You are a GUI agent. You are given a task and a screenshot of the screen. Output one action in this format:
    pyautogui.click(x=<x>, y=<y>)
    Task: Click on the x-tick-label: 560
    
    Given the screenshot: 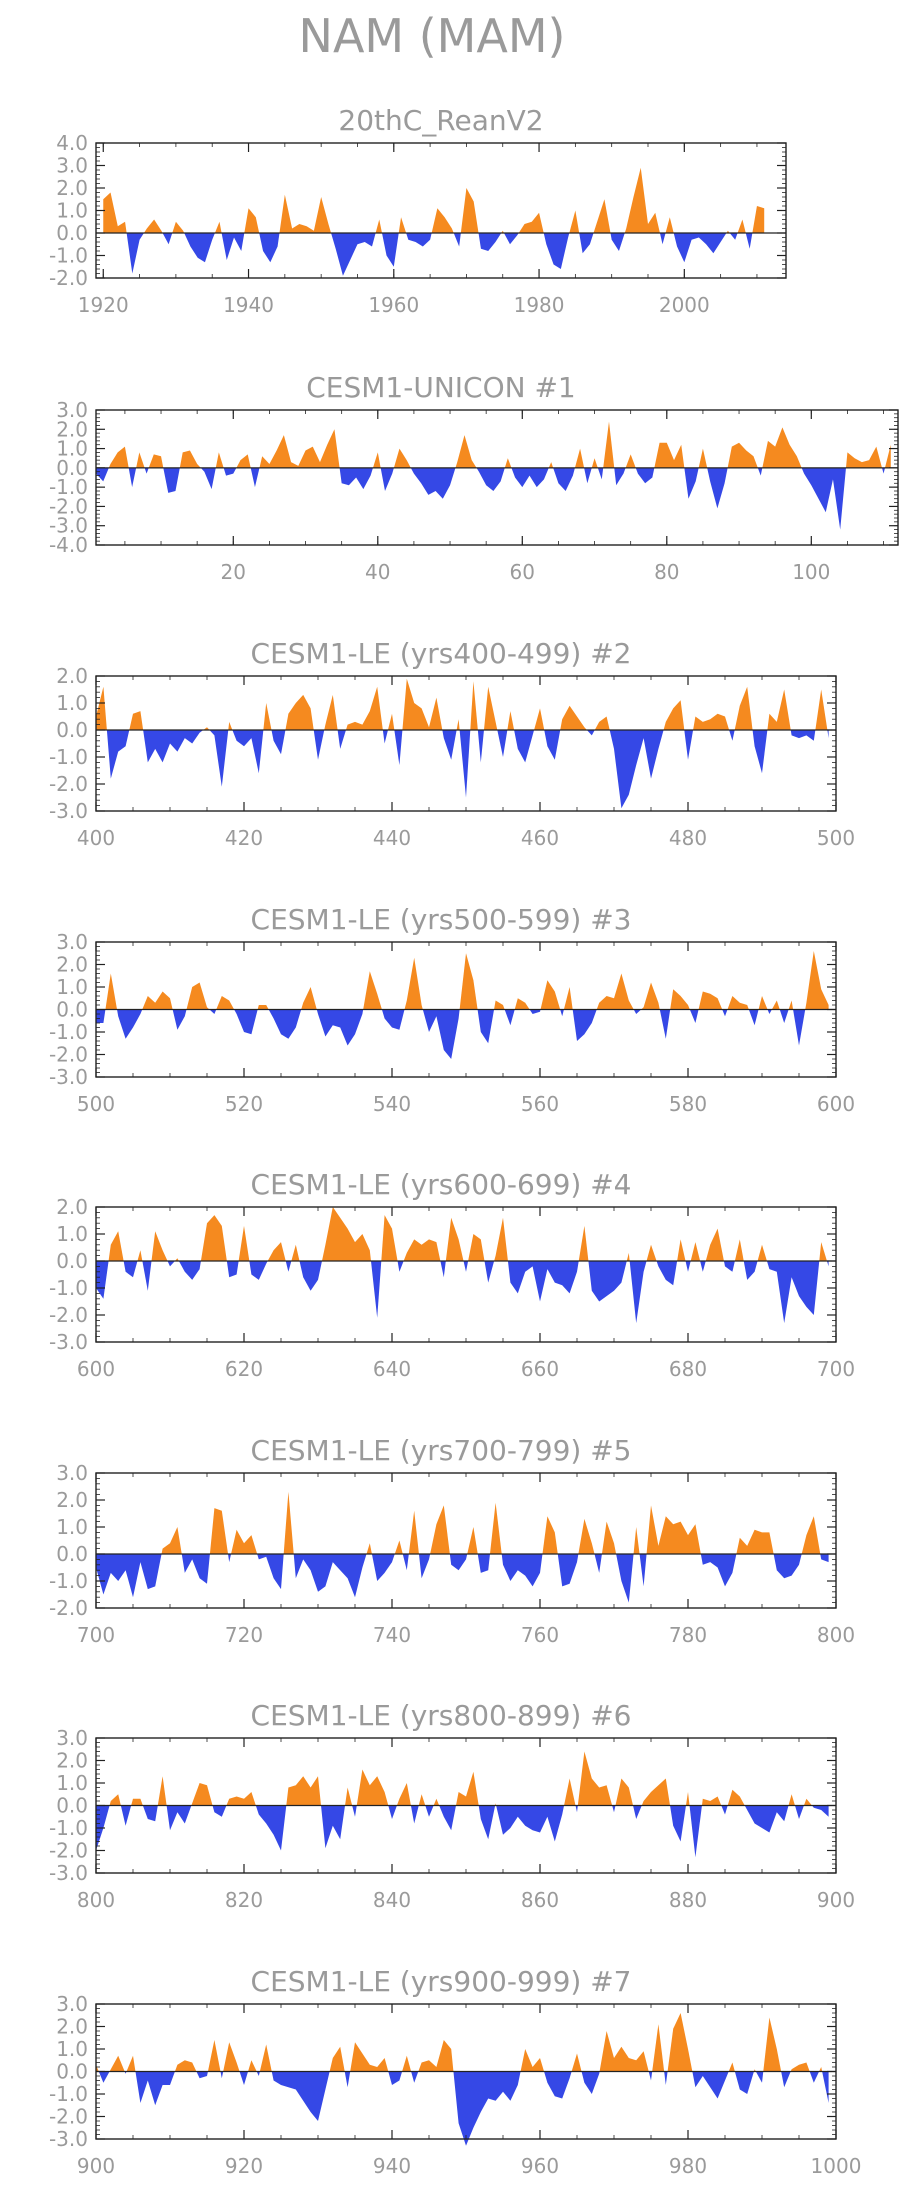 What is the action you would take?
    pyautogui.click(x=540, y=1104)
    